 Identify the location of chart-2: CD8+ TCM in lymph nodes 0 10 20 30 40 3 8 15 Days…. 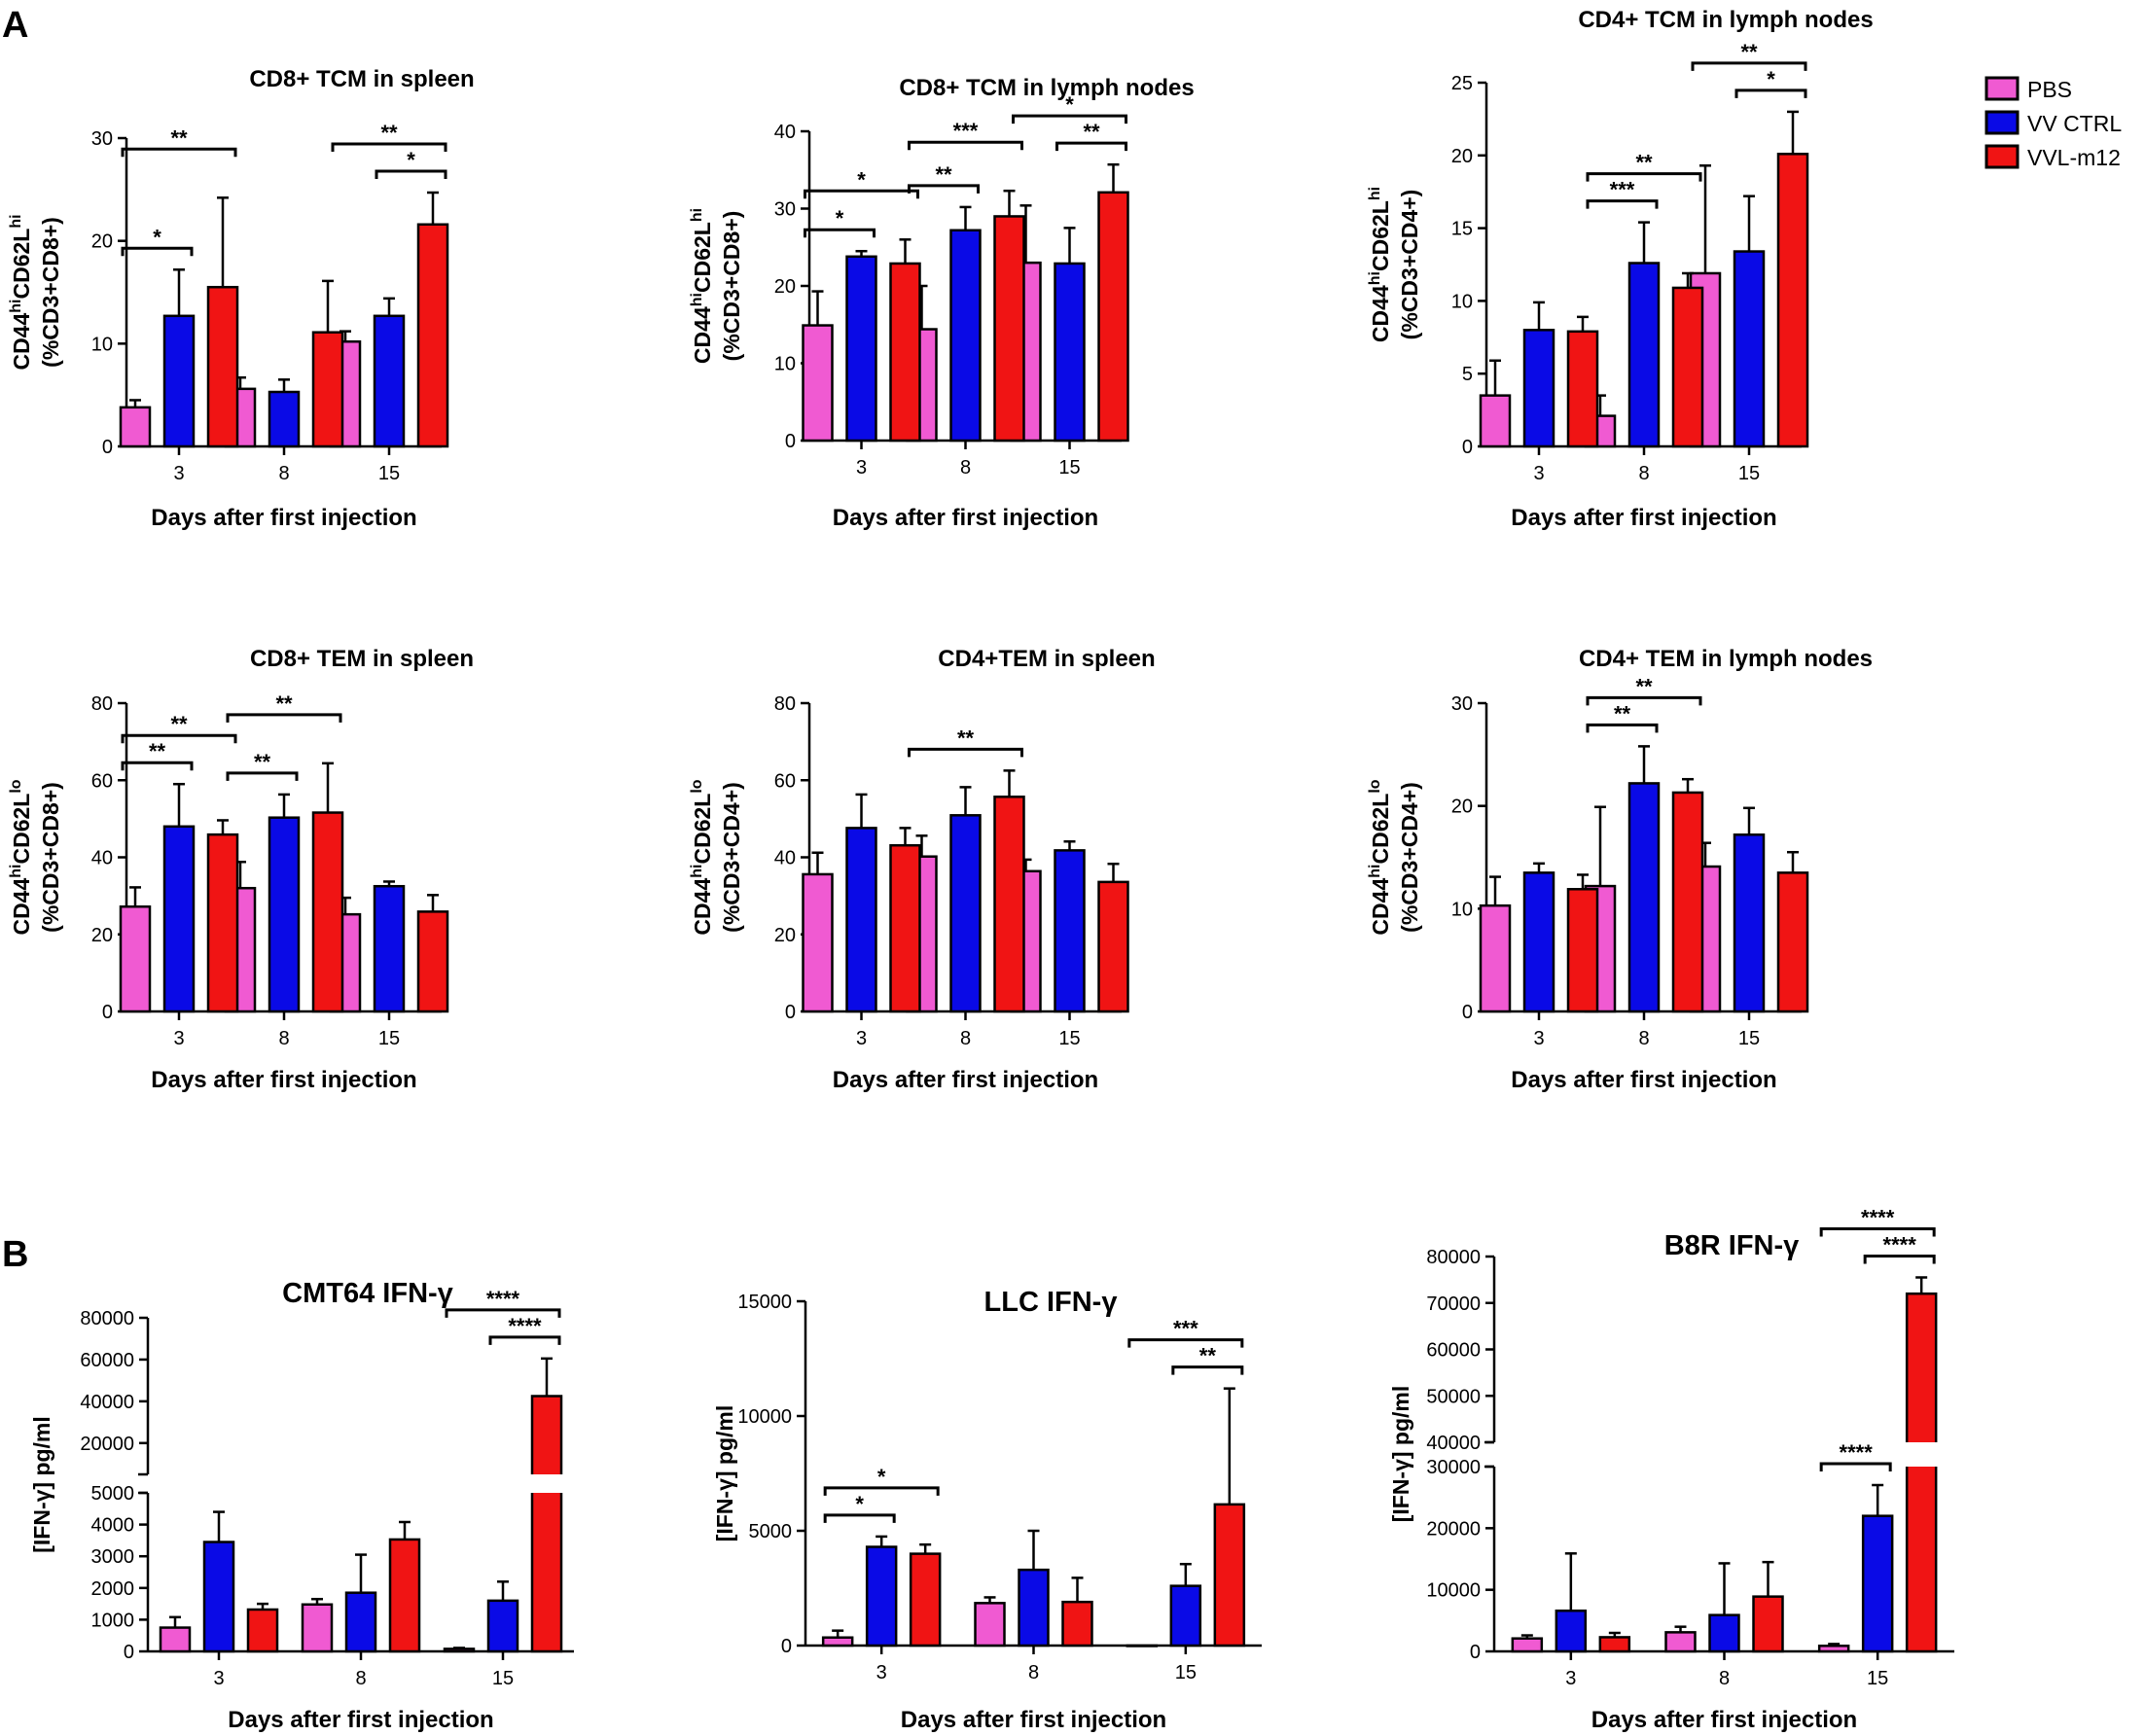
(942, 303).